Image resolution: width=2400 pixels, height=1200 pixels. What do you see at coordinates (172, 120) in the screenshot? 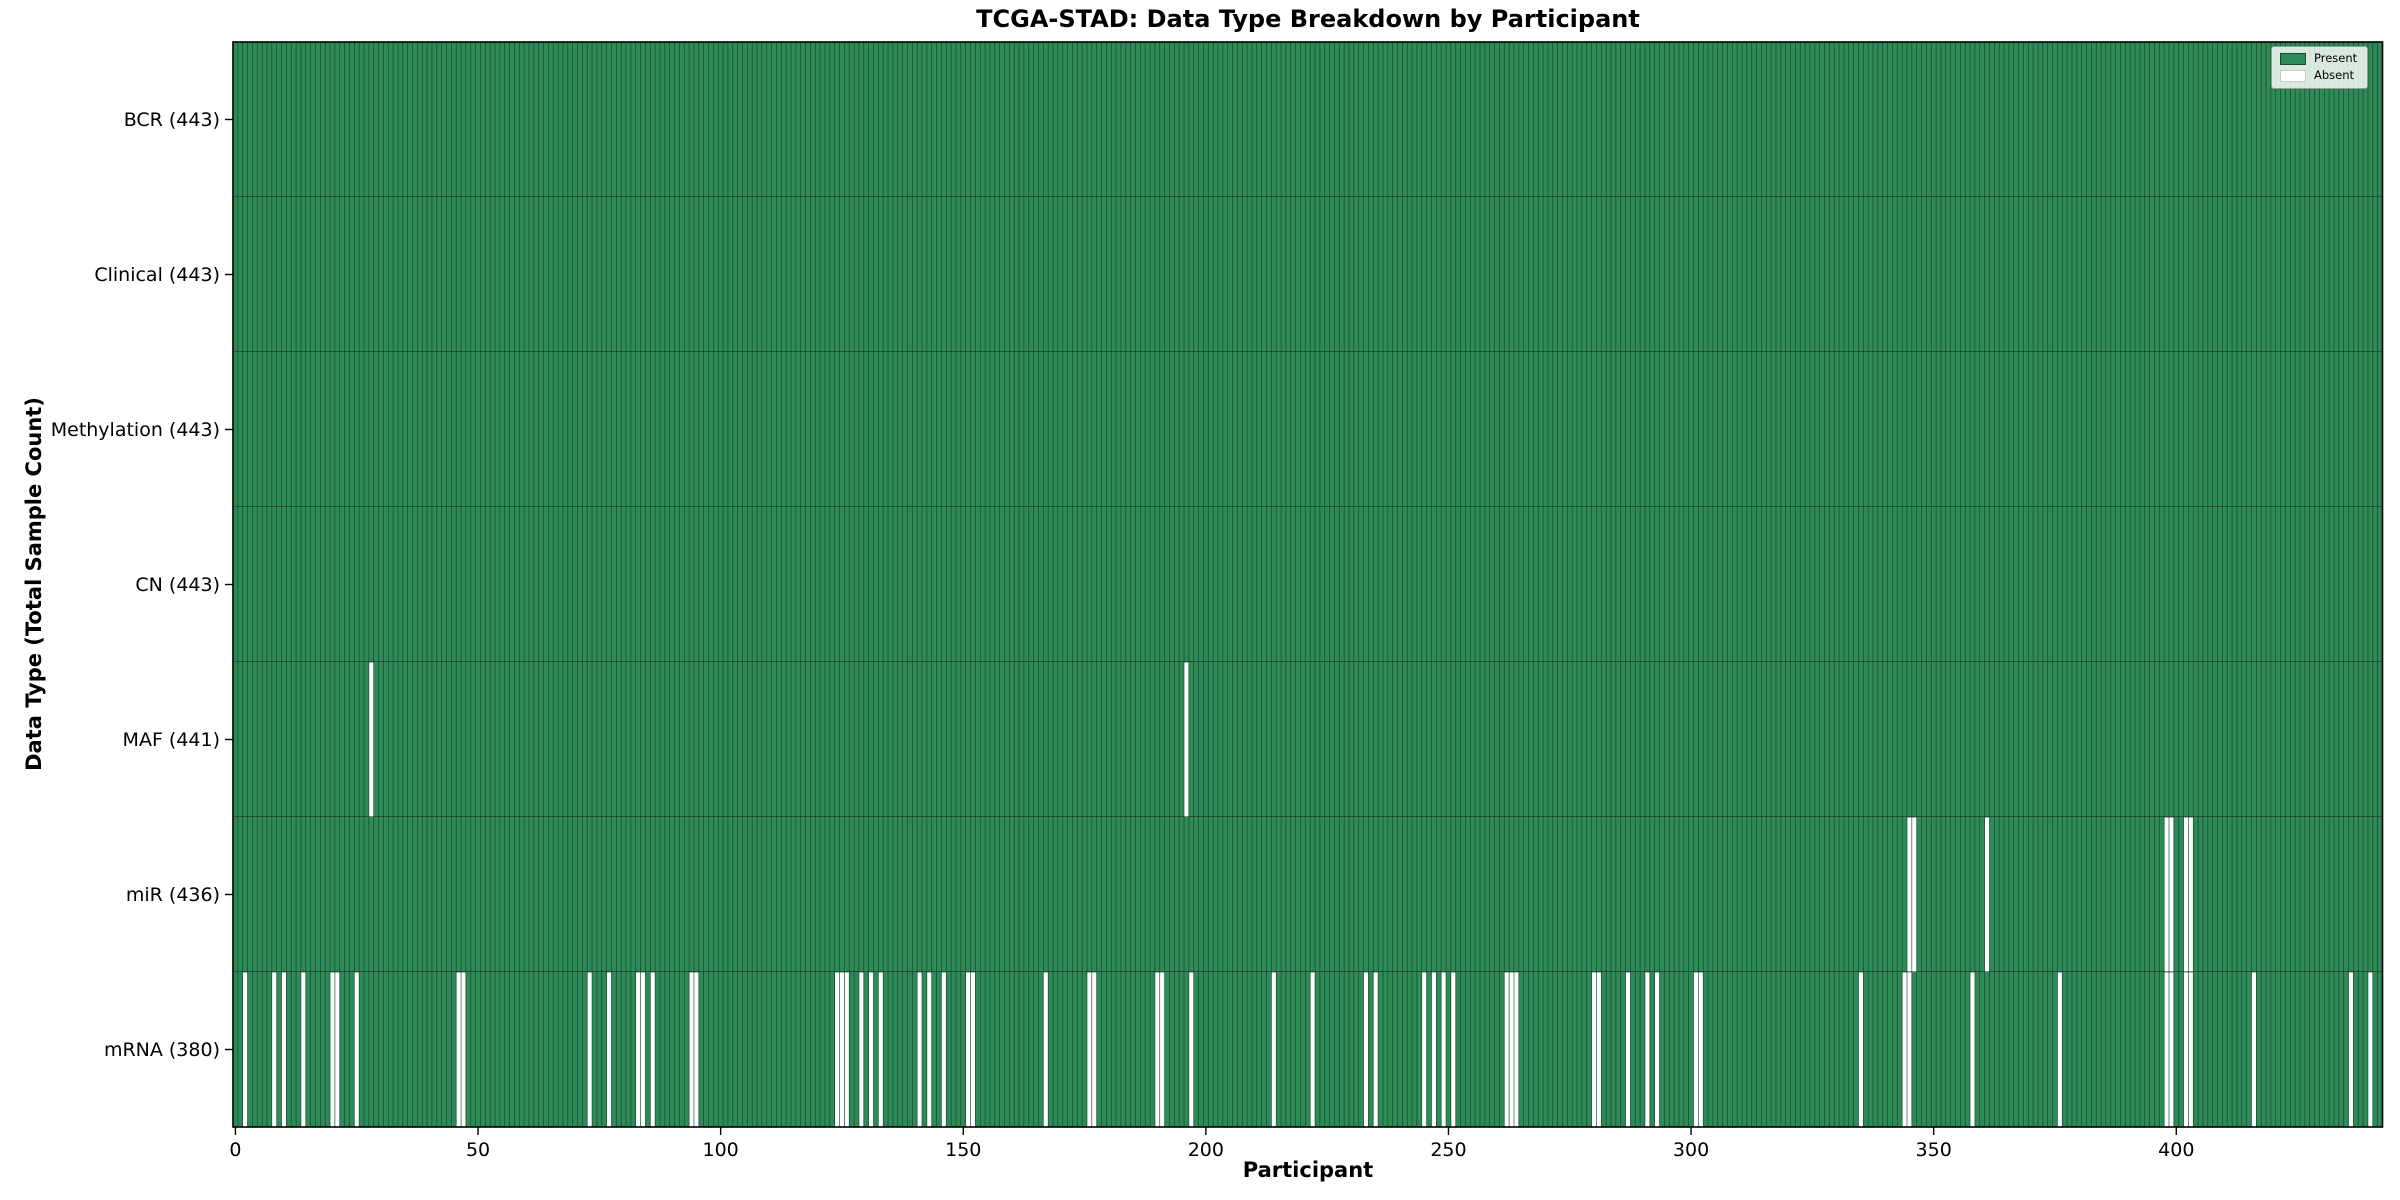
I see `y-tick-label: BCR (443)` at bounding box center [172, 120].